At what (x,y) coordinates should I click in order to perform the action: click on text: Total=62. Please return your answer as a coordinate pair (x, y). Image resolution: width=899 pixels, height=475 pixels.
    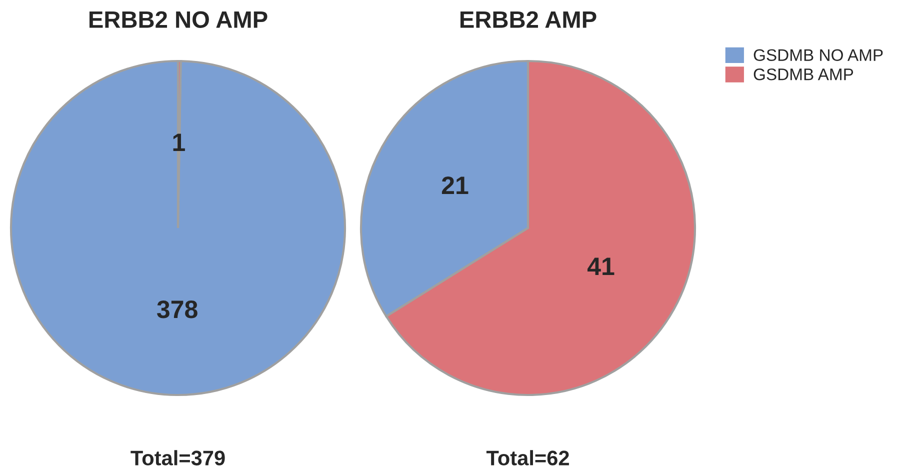
    Looking at the image, I should click on (527, 458).